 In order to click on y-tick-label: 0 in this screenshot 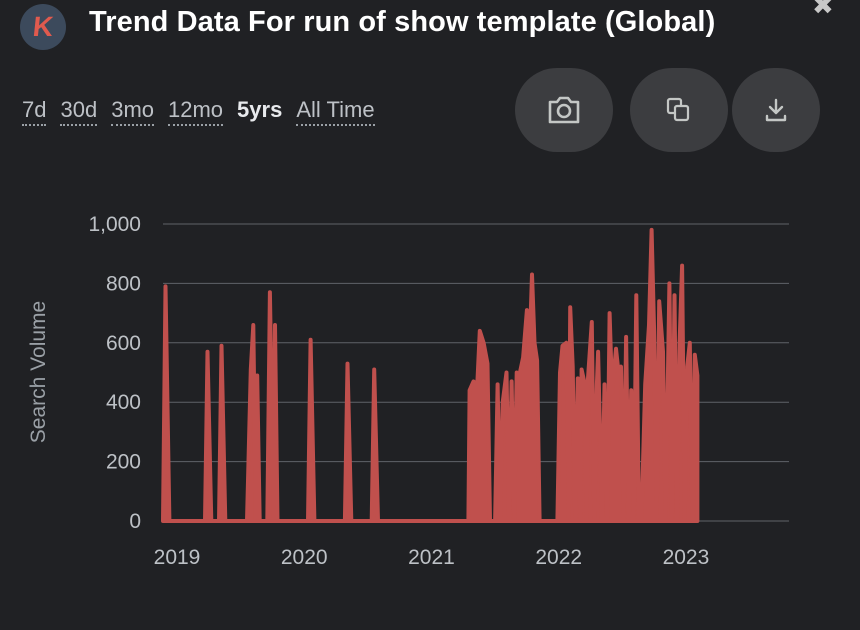, I will do `click(135, 521)`.